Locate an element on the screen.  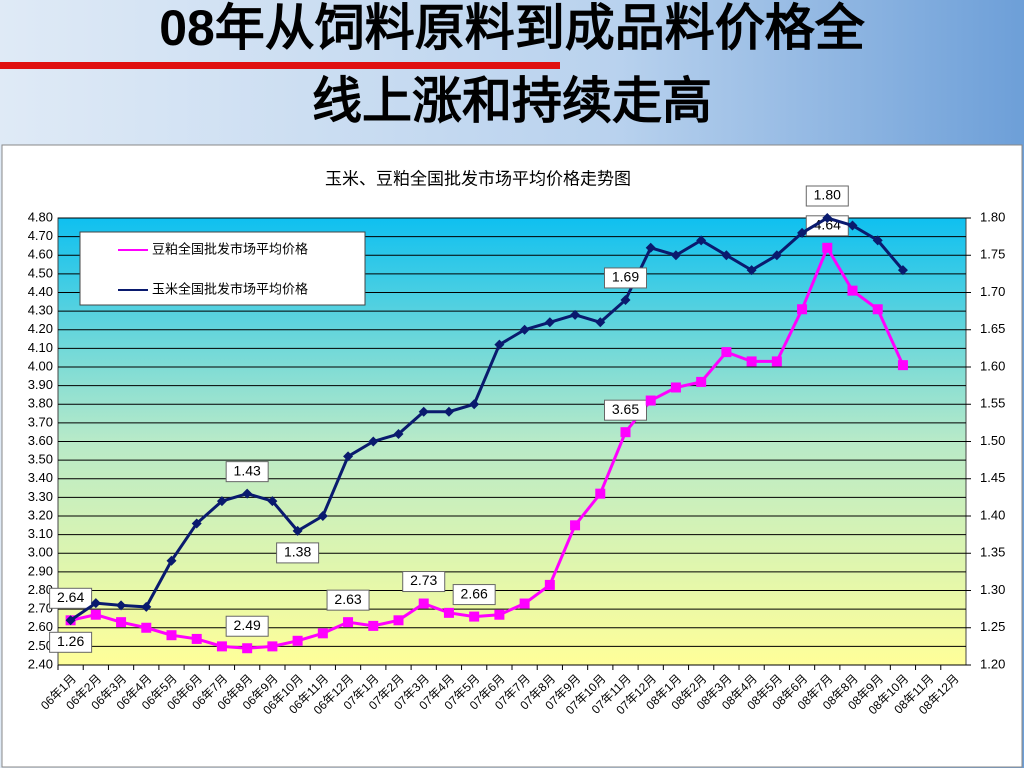
y-tick-label: 3.70 is located at coordinates (40, 421).